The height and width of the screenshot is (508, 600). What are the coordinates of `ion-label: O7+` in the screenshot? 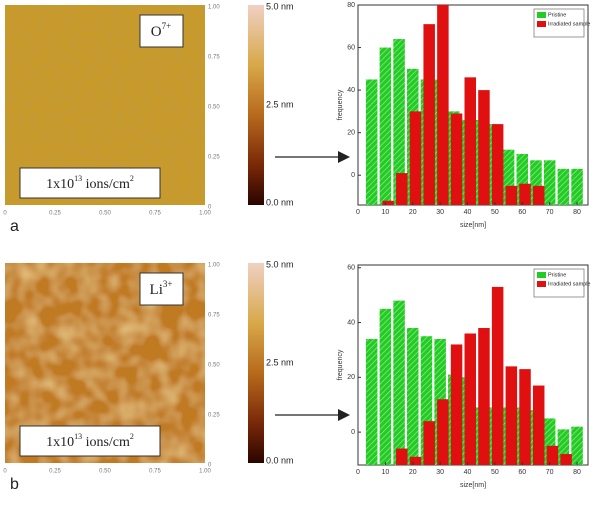 It's located at (161, 30).